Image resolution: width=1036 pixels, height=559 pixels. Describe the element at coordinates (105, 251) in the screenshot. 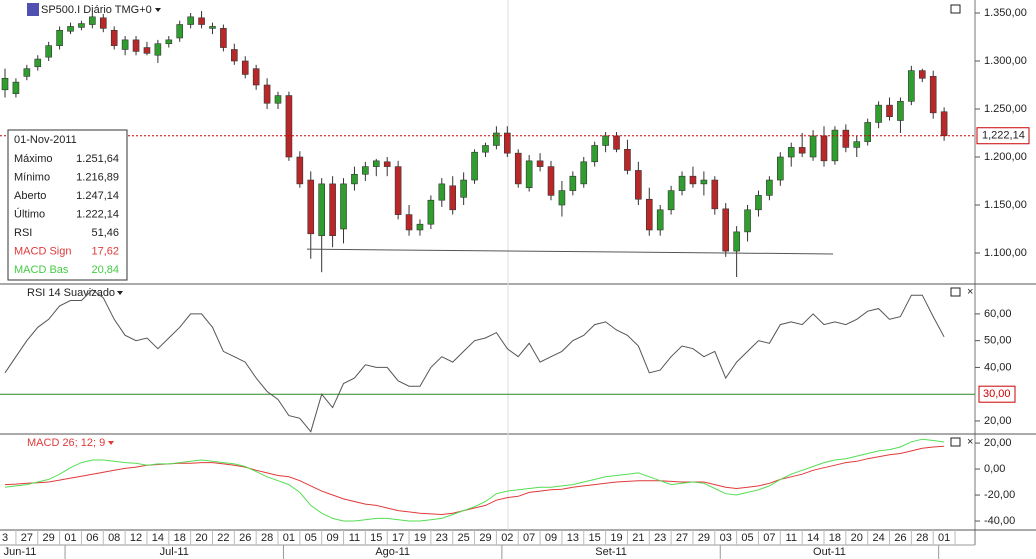

I see `info-value: 17,62` at that location.